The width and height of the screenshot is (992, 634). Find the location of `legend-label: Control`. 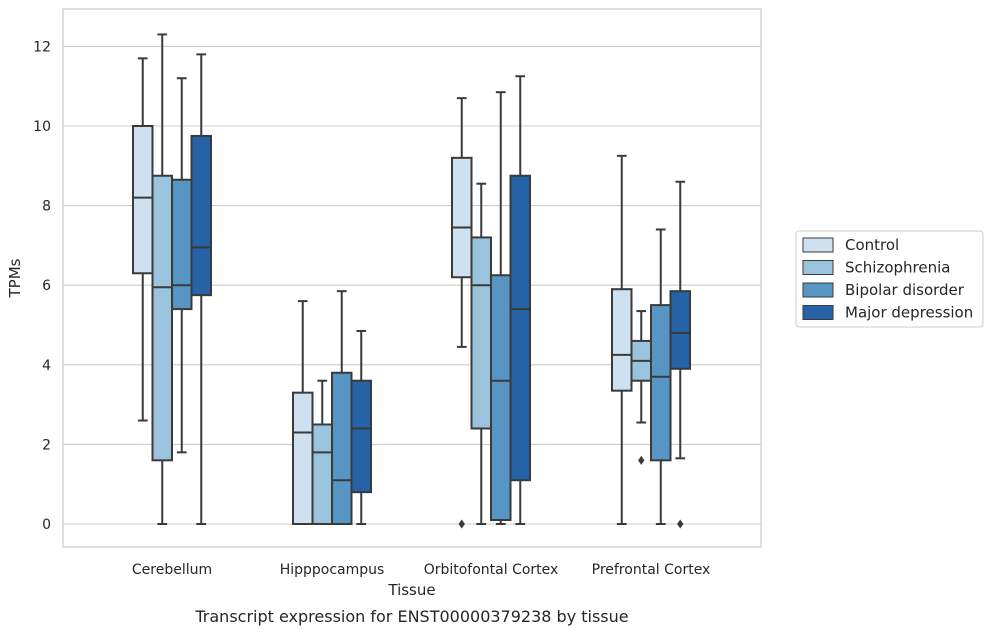

legend-label: Control is located at coordinates (872, 245).